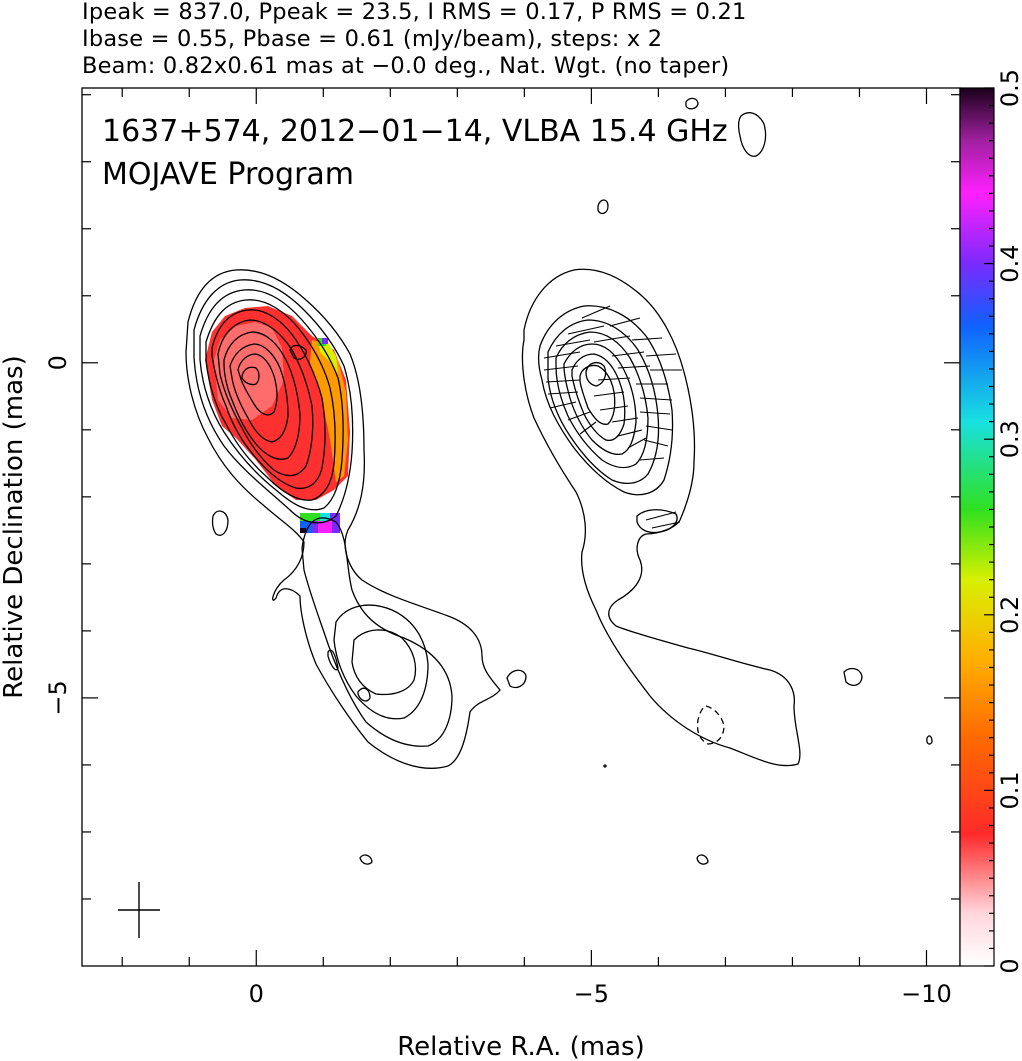 This screenshot has height=1061, width=1022. I want to click on colorbar-tick-label: 0.2, so click(1009, 615).